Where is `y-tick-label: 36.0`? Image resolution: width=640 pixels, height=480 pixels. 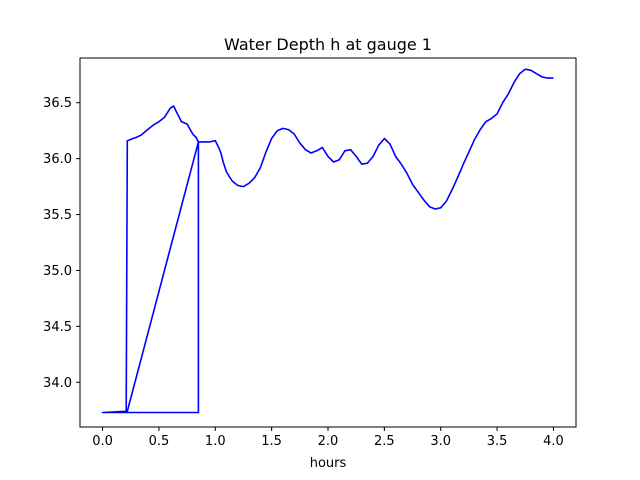 y-tick-label: 36.0 is located at coordinates (57, 159).